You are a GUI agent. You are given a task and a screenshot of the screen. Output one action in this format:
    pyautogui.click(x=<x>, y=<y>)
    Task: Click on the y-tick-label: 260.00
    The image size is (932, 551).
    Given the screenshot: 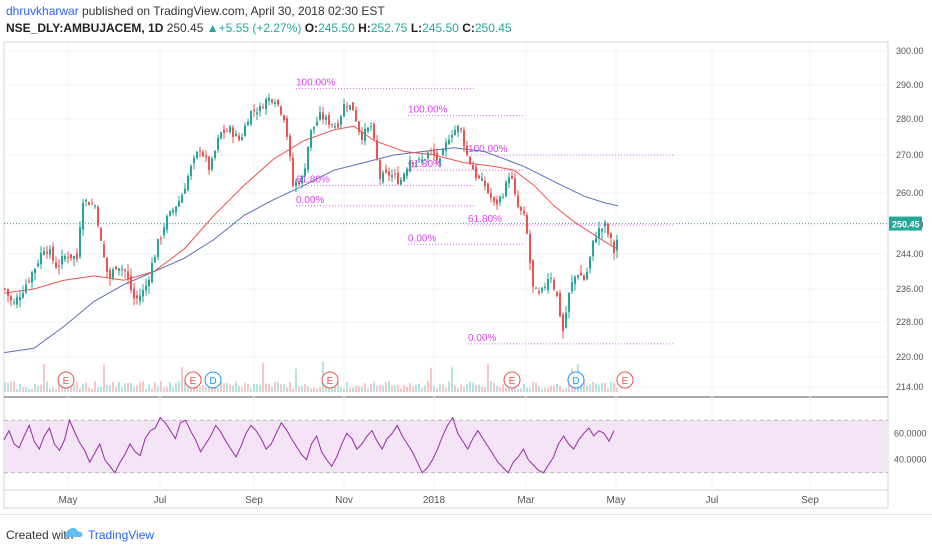 What is the action you would take?
    pyautogui.click(x=910, y=193)
    